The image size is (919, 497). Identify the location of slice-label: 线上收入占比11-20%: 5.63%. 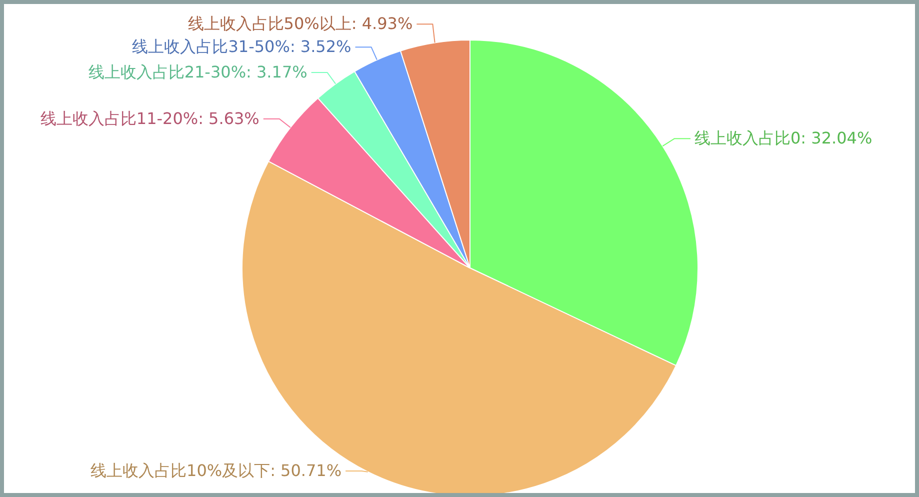
(150, 118).